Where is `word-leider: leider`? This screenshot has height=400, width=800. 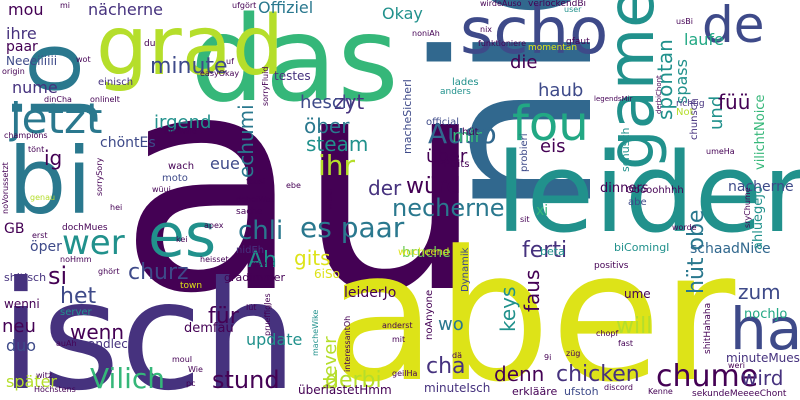 word-leider: leider is located at coordinates (648, 193).